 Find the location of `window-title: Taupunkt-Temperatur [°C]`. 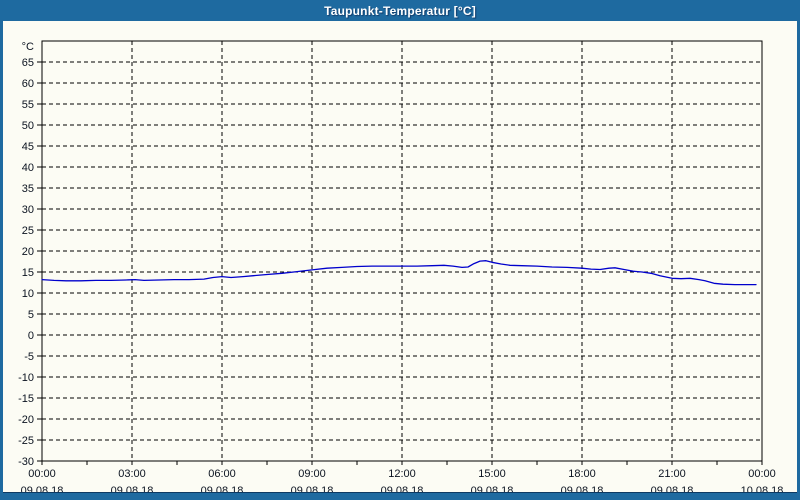

window-title: Taupunkt-Temperatur [°C] is located at coordinates (400, 10).